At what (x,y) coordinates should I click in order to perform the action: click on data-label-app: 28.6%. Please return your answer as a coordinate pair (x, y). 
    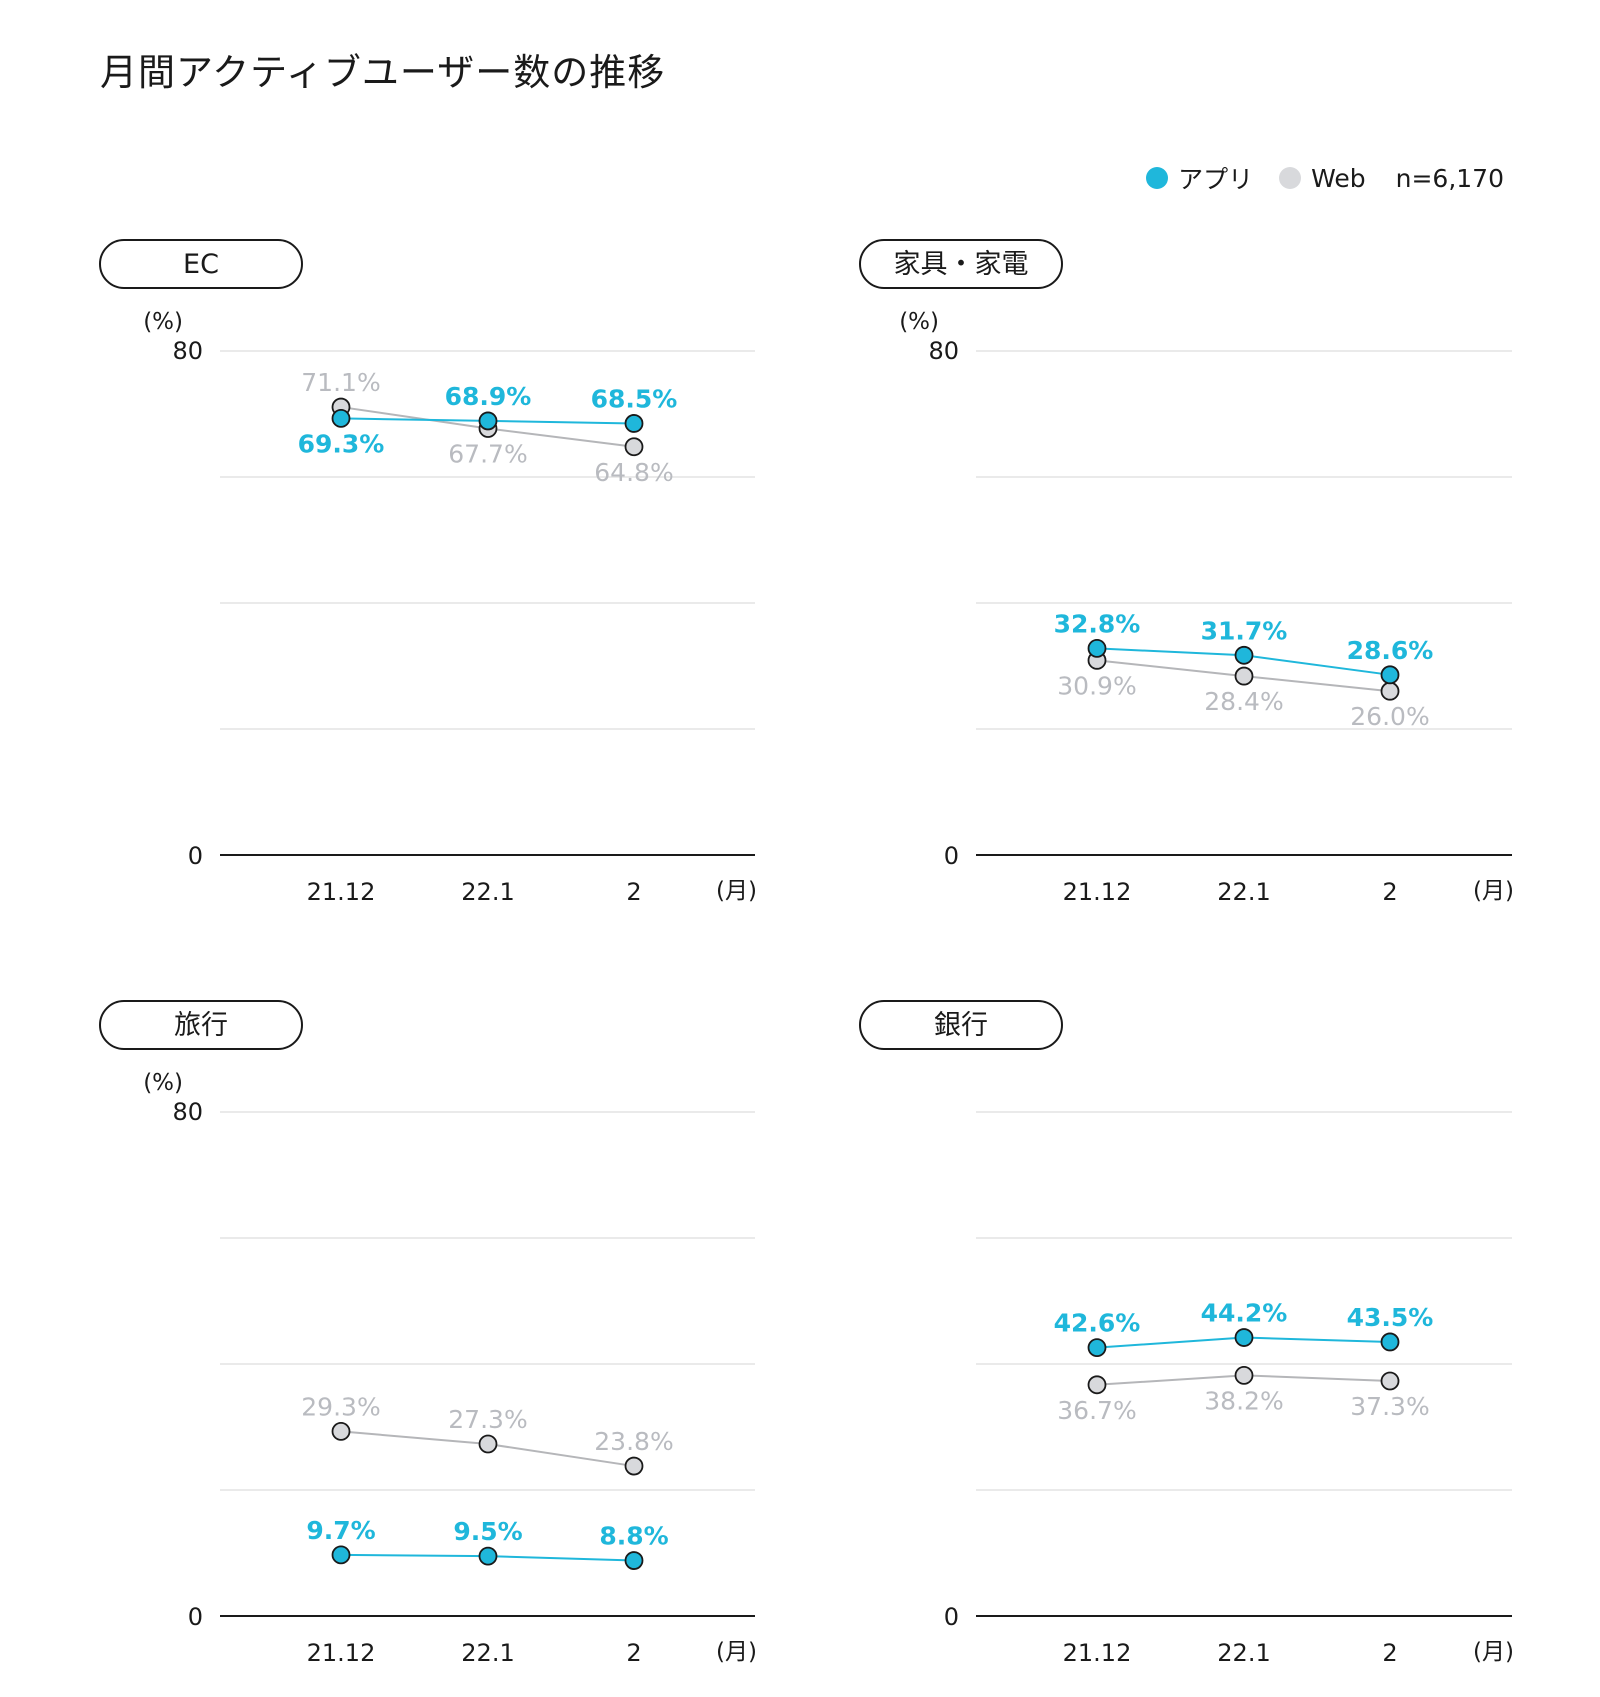
    Looking at the image, I should click on (1390, 650).